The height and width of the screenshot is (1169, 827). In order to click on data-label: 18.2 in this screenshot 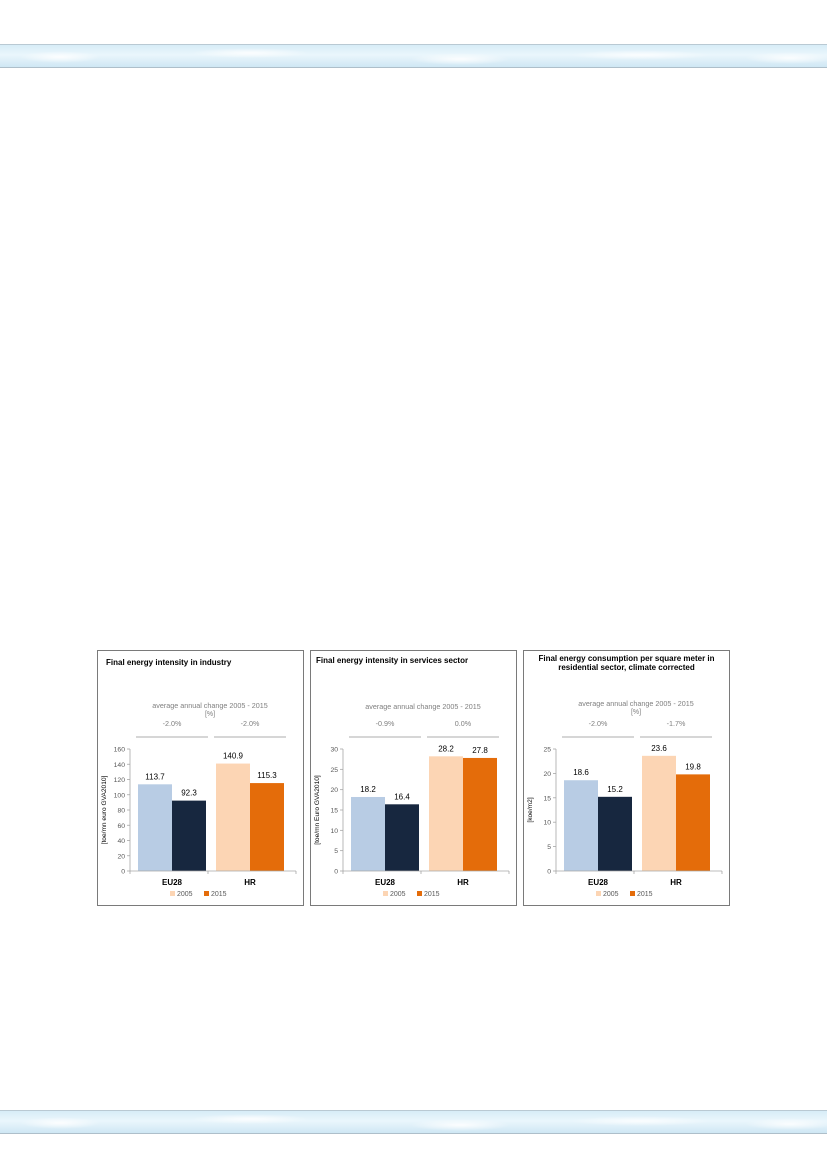, I will do `click(368, 789)`.